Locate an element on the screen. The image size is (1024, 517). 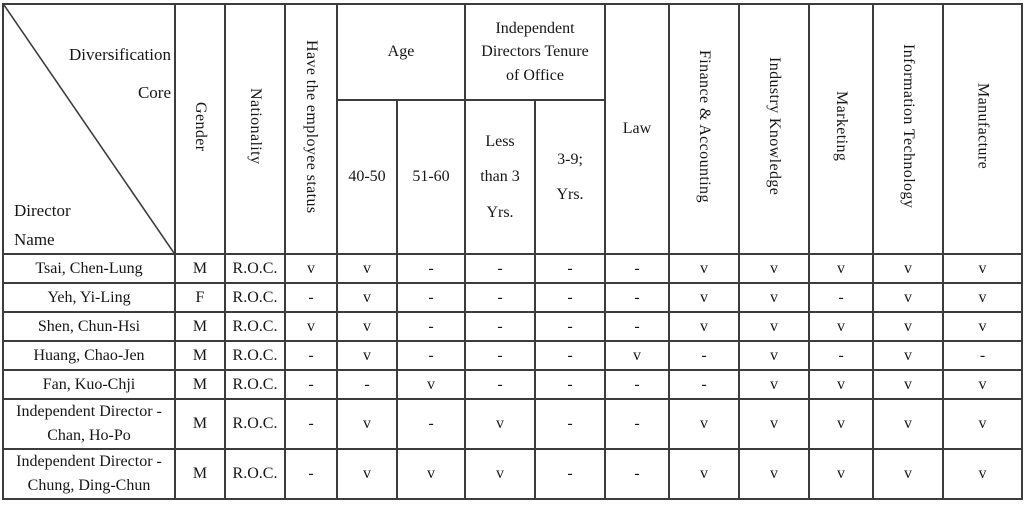
col-group-age: Age is located at coordinates (401, 52).